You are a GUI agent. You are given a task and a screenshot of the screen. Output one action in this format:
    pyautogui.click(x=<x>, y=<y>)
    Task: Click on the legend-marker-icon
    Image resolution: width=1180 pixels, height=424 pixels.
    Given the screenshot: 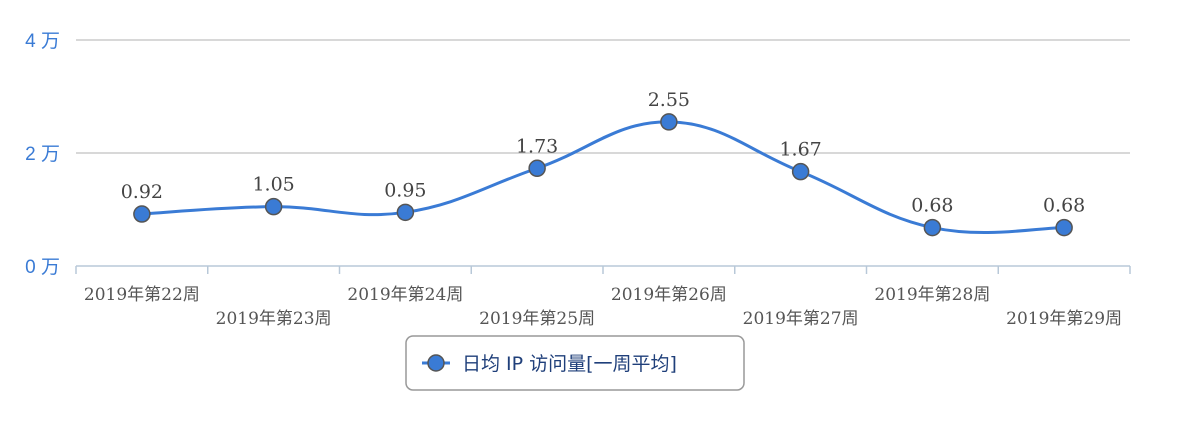 What is the action you would take?
    pyautogui.click(x=436, y=363)
    